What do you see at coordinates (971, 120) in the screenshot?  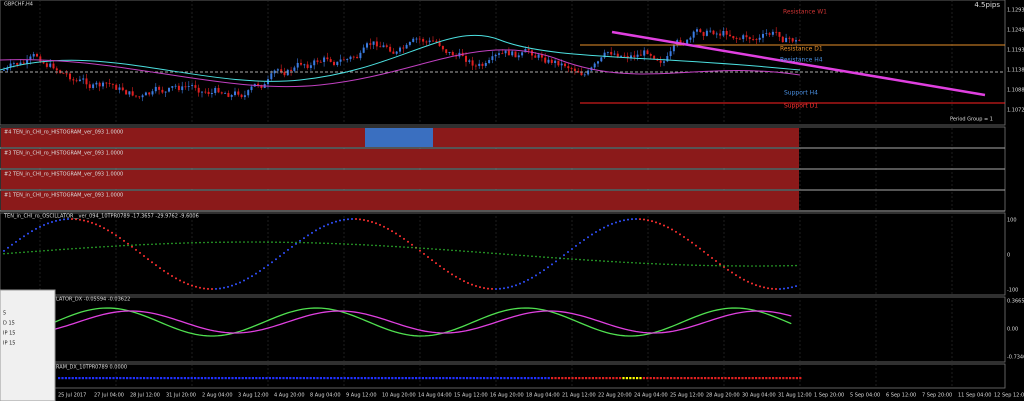 I see `period-group: Period Group = 1` at bounding box center [971, 120].